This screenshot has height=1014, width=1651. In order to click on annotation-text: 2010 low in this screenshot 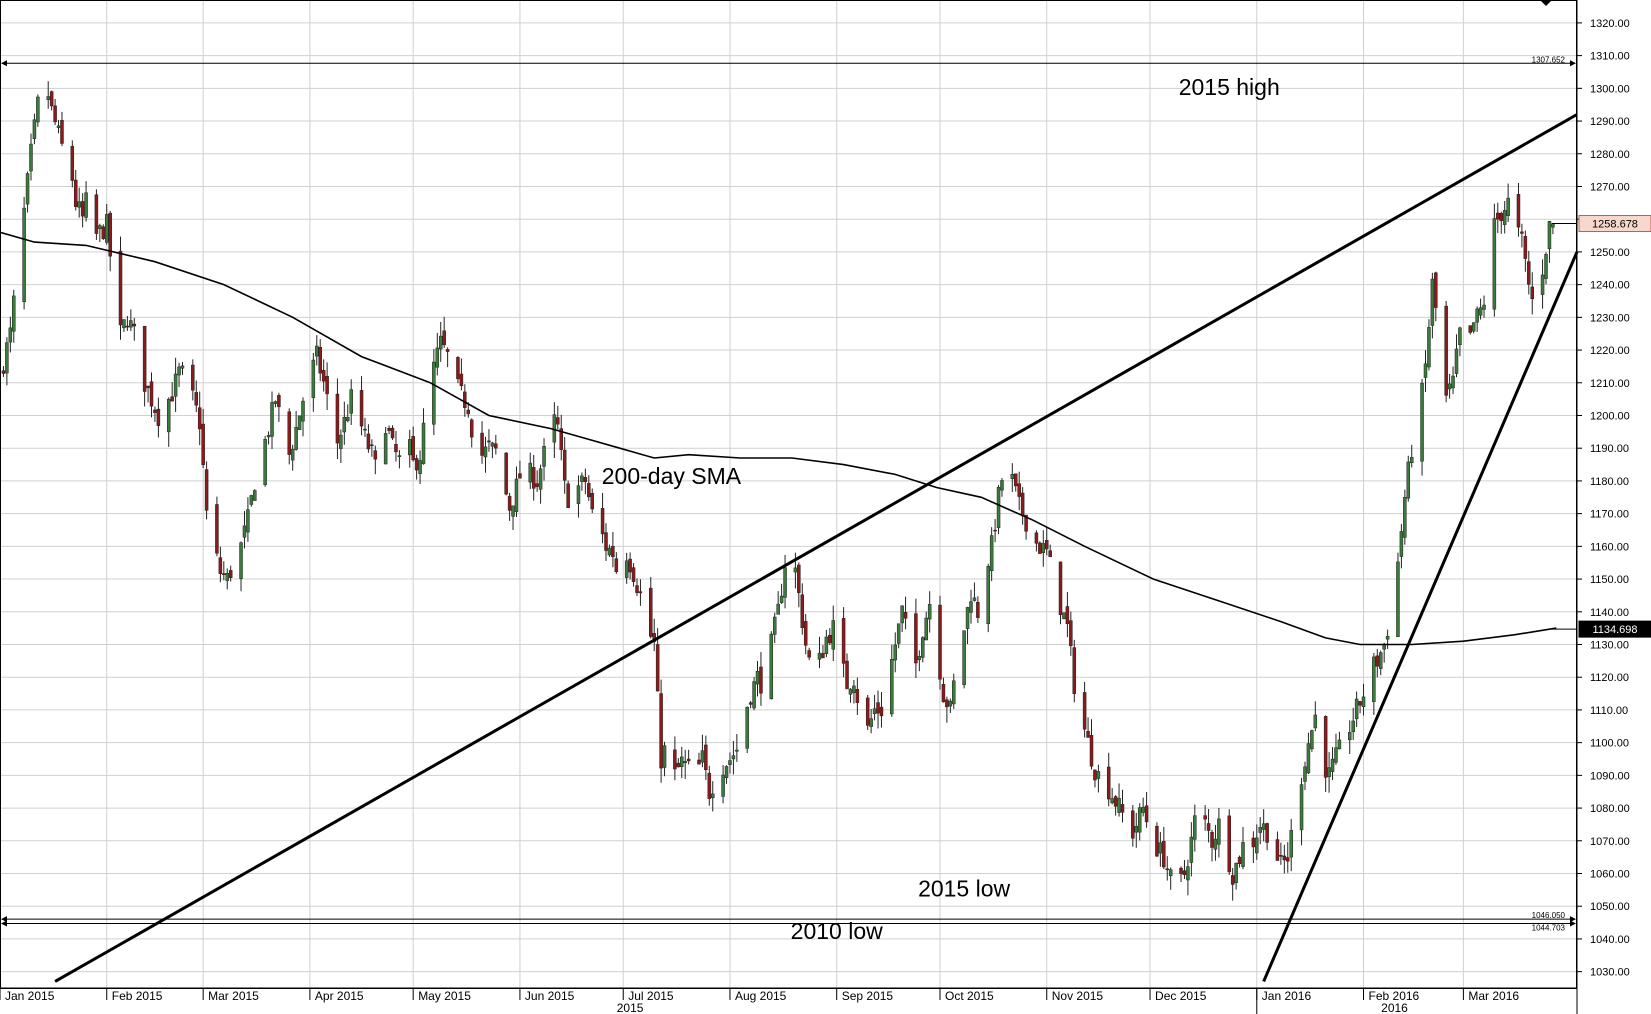, I will do `click(837, 931)`.